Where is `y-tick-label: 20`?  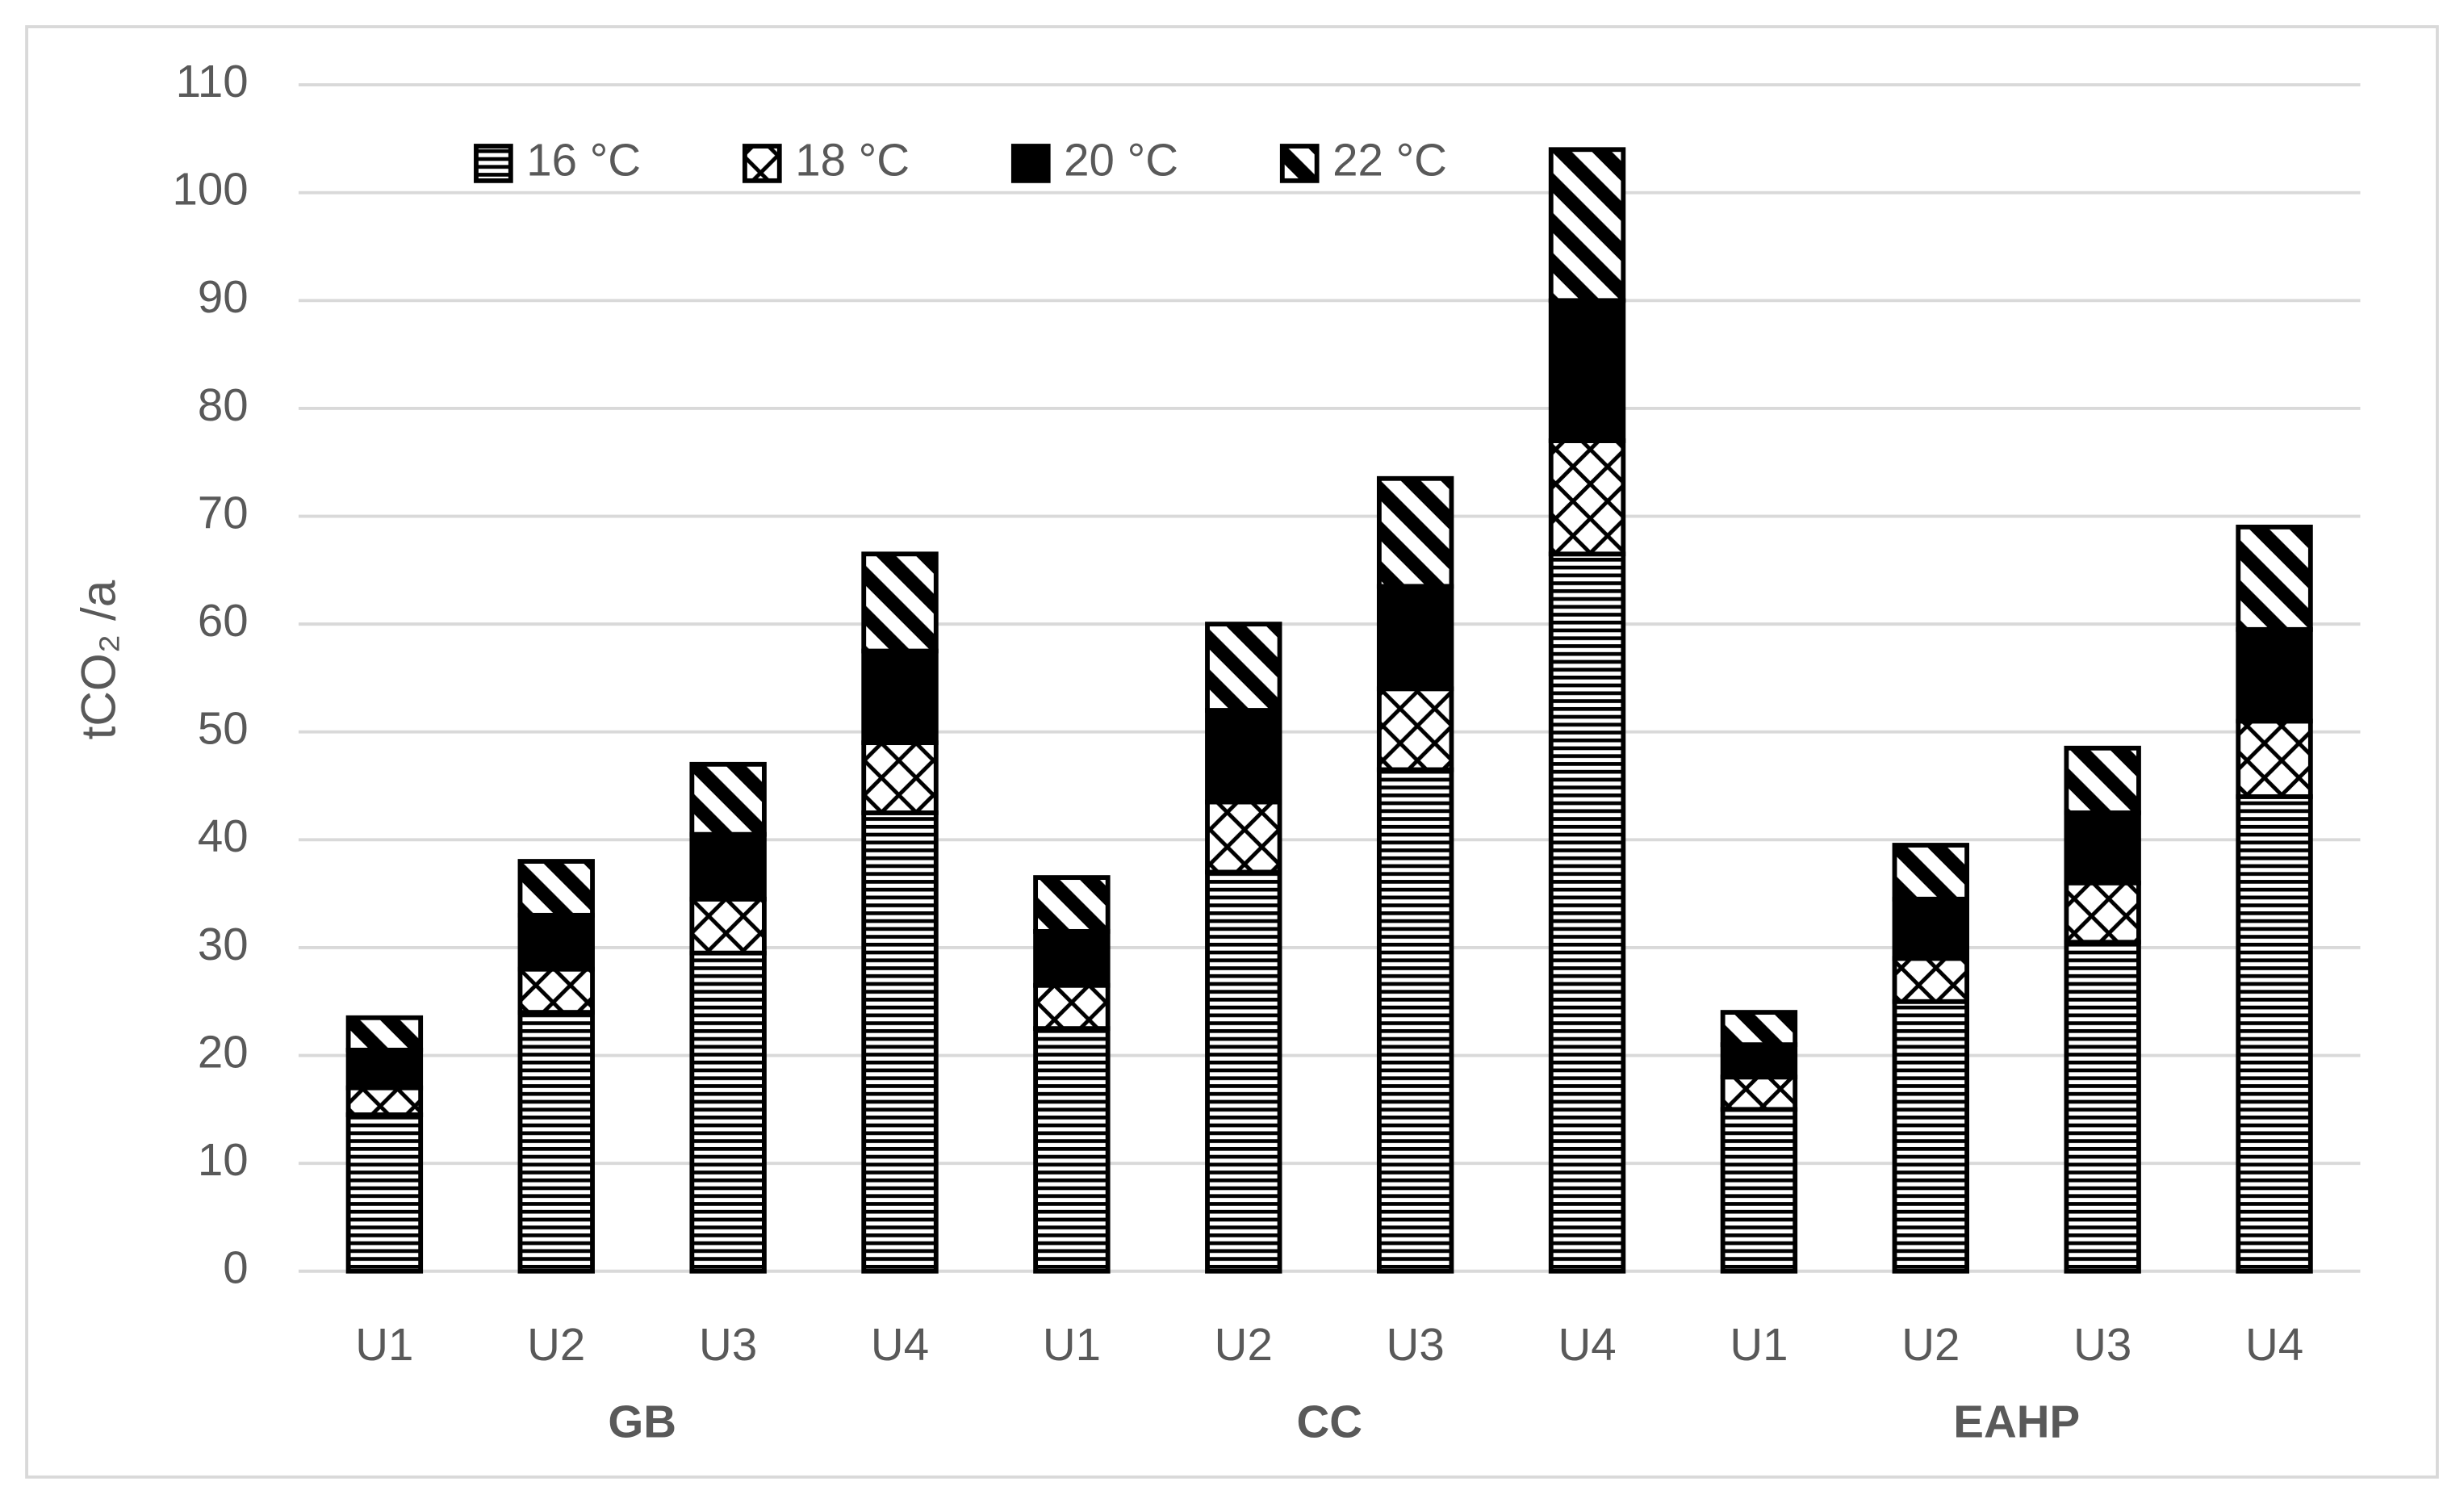 y-tick-label: 20 is located at coordinates (223, 1051).